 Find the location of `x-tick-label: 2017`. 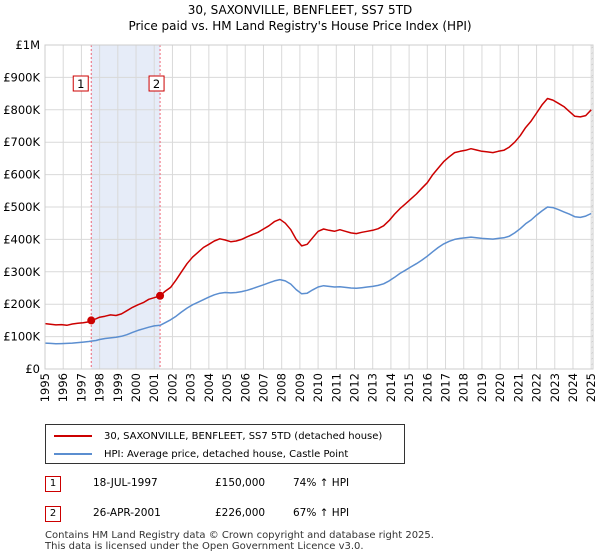

x-tick-label: 2017 is located at coordinates (446, 387).